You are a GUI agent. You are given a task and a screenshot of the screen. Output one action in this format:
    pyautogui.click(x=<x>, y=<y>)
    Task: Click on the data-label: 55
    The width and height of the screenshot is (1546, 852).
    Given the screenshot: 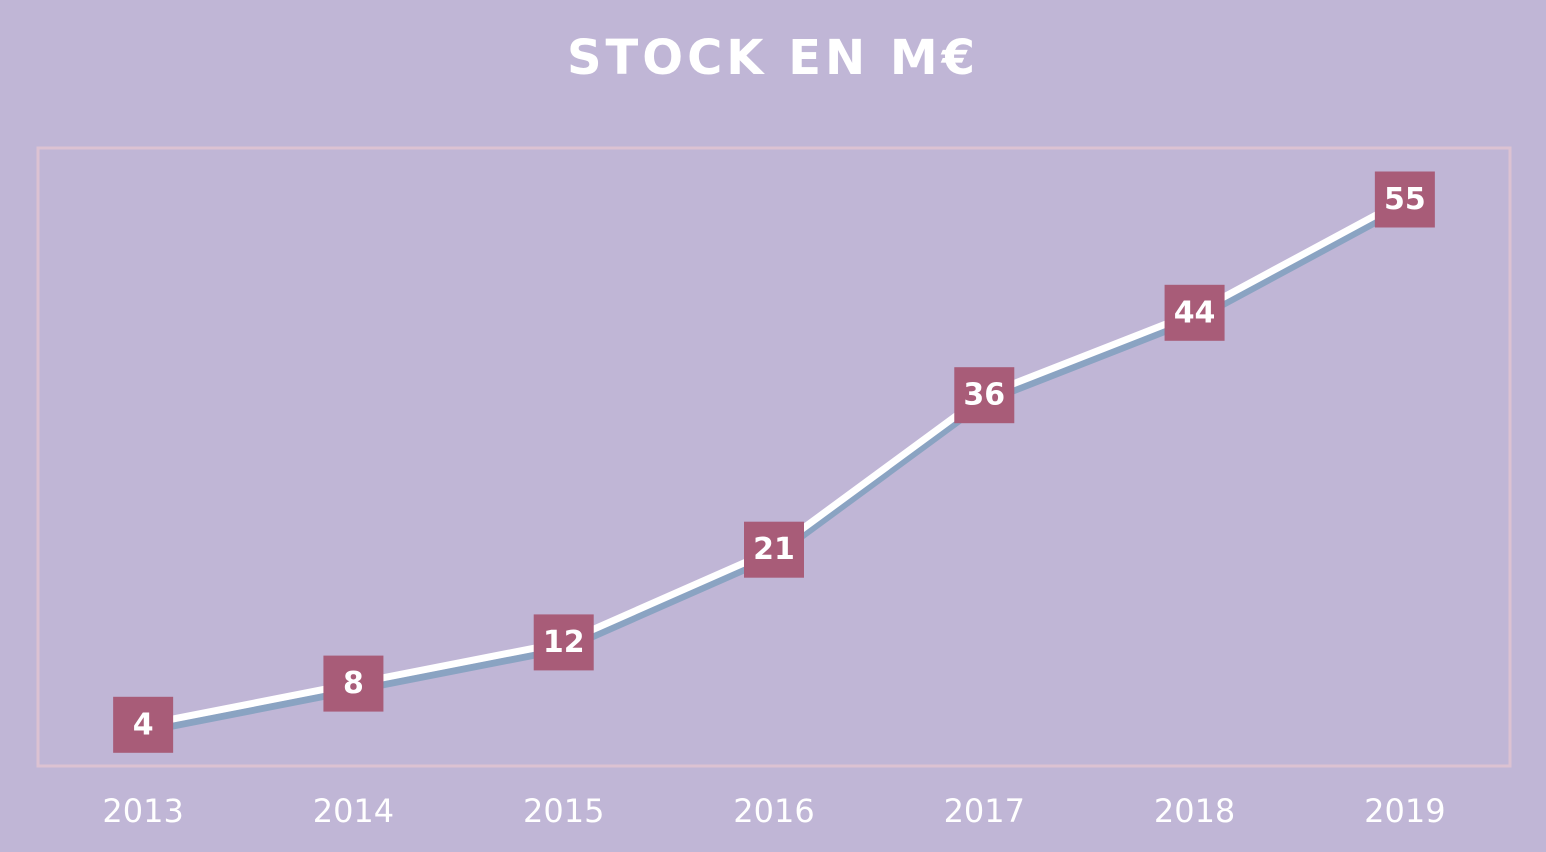 What is the action you would take?
    pyautogui.click(x=1405, y=199)
    